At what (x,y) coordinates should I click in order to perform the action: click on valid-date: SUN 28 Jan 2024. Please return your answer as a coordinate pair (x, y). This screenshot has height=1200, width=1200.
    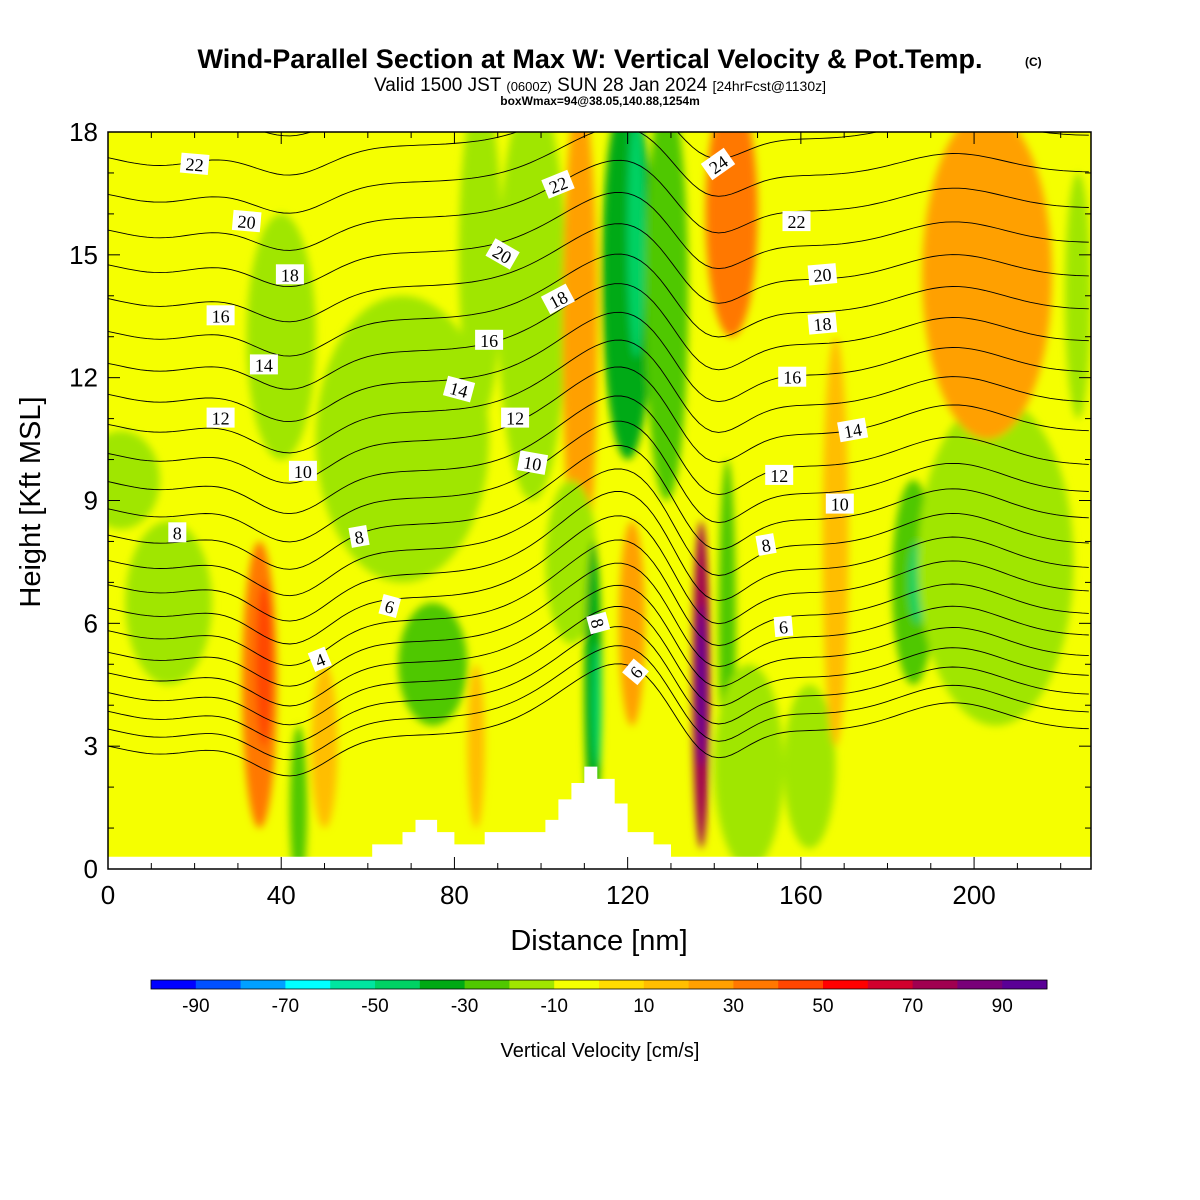
    Looking at the image, I should click on (632, 85).